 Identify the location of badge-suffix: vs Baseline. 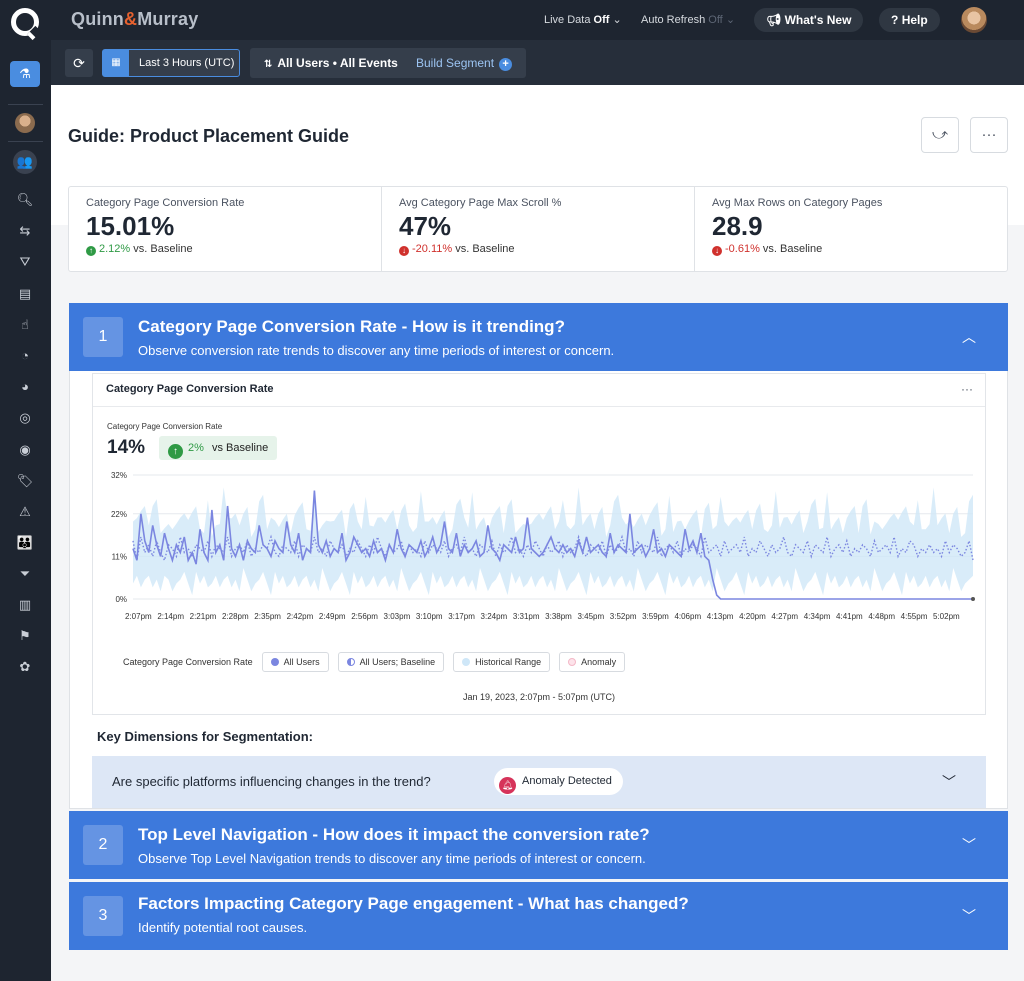
(240, 448).